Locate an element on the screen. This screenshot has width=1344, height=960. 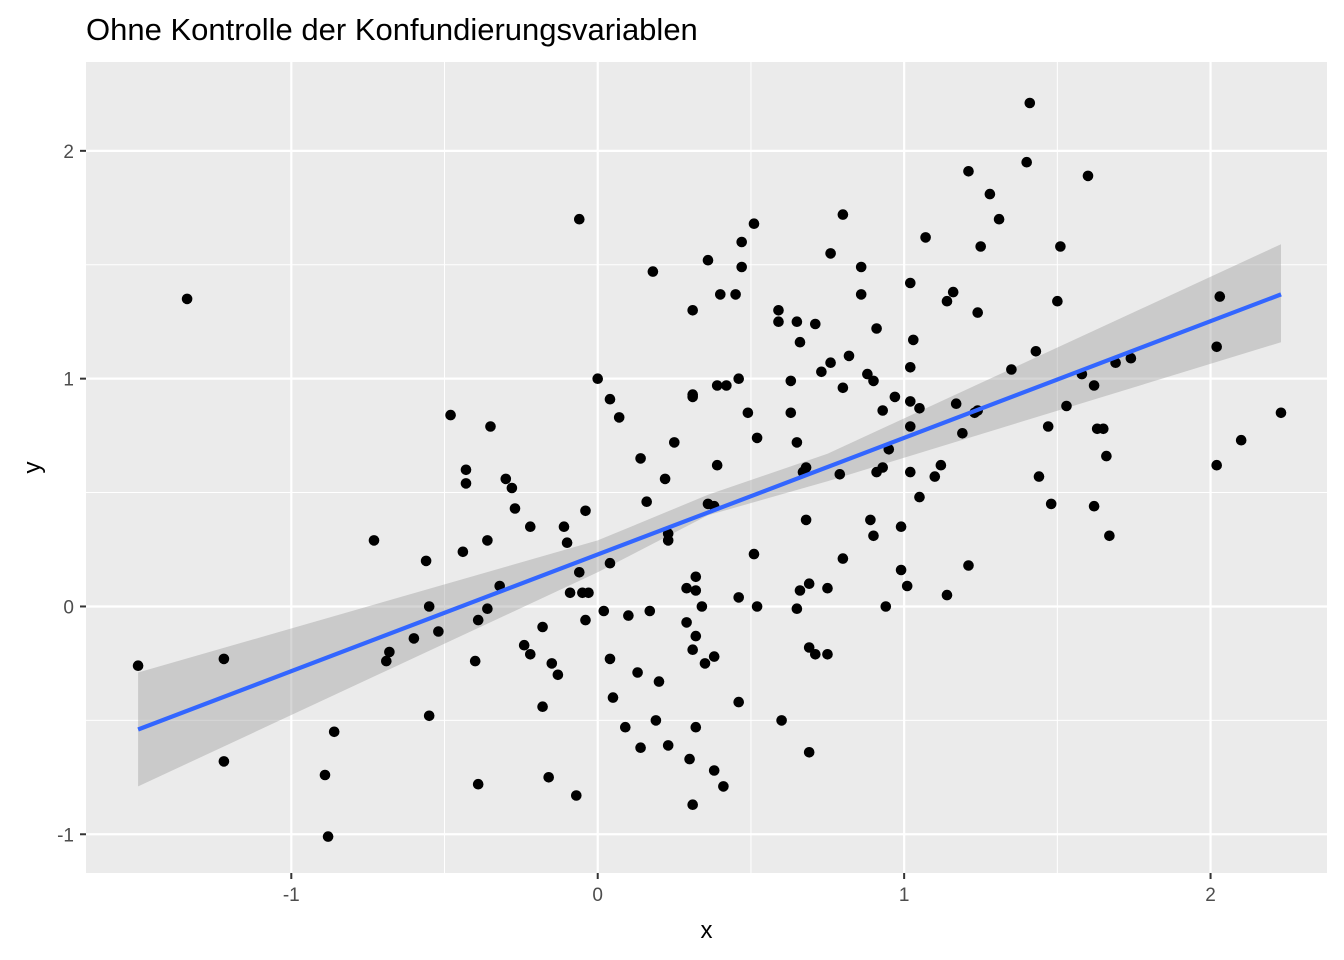
x-tick-label: 1 is located at coordinates (904, 895).